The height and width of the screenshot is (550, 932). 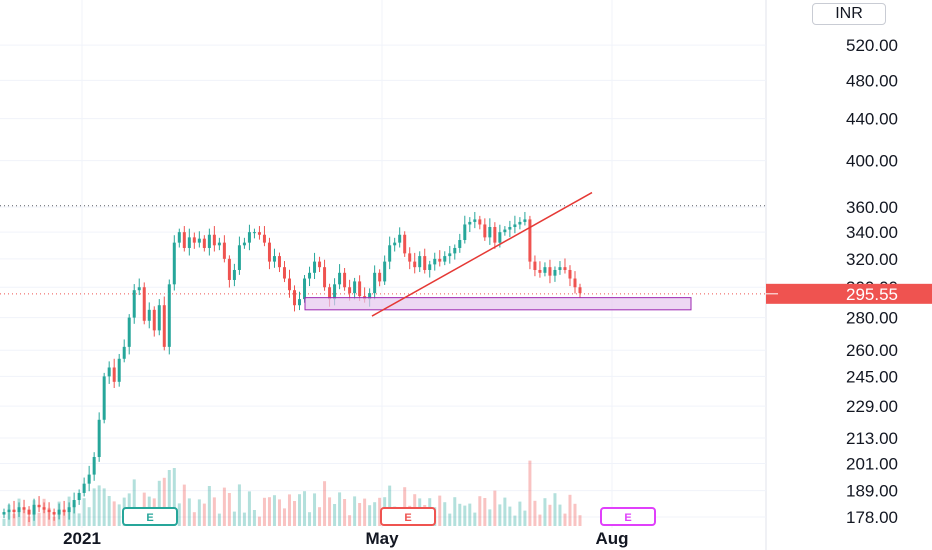 I want to click on price-tick-label: 320.00, so click(x=872, y=259).